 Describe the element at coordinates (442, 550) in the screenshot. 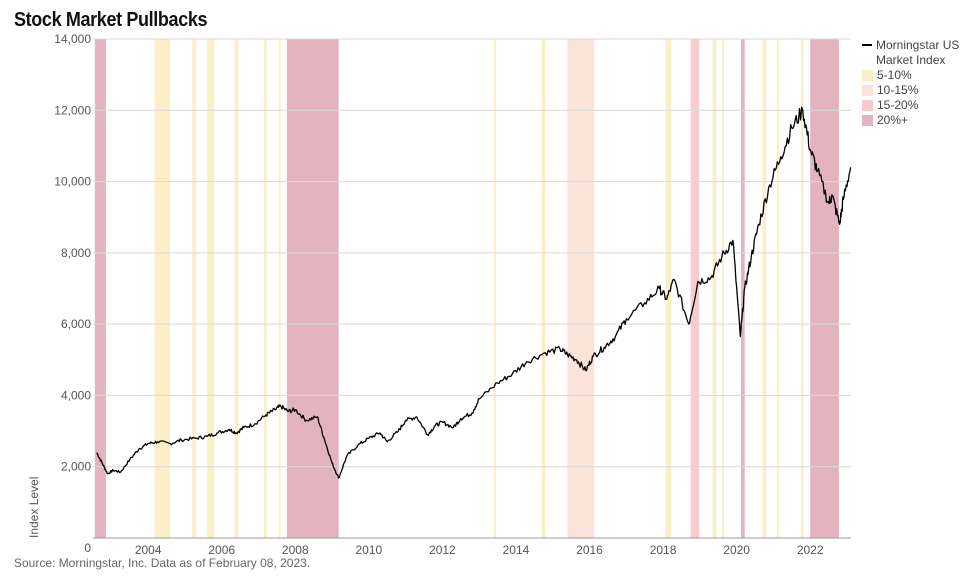

I see `x-tick-label: 2012` at that location.